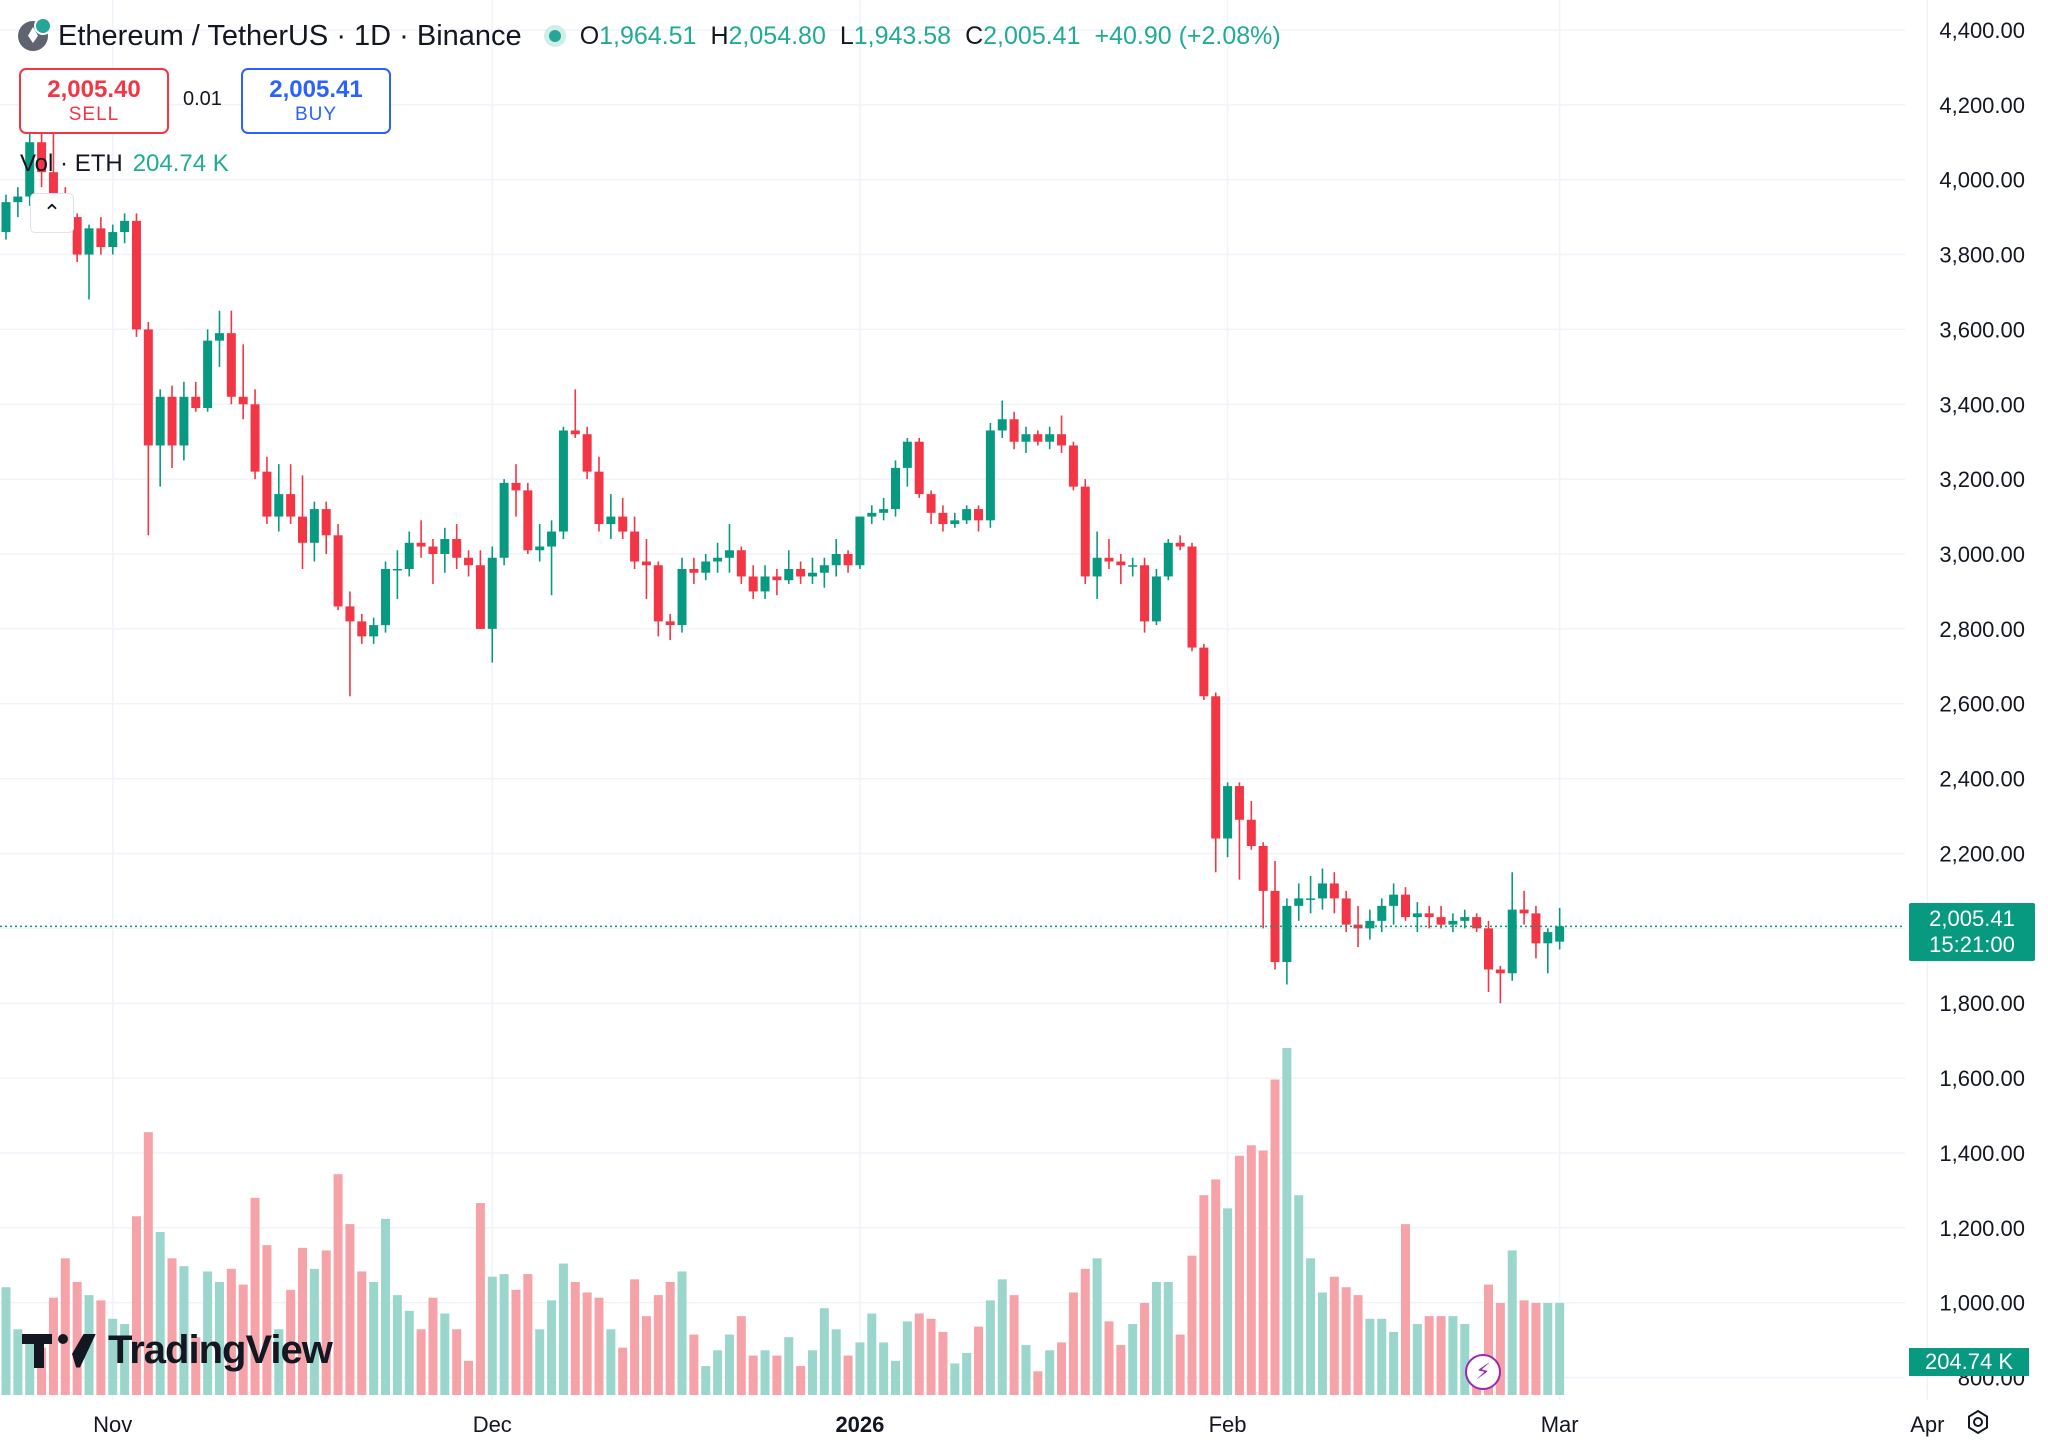 This screenshot has width=2048, height=1441. I want to click on settings-icon, so click(1978, 1422).